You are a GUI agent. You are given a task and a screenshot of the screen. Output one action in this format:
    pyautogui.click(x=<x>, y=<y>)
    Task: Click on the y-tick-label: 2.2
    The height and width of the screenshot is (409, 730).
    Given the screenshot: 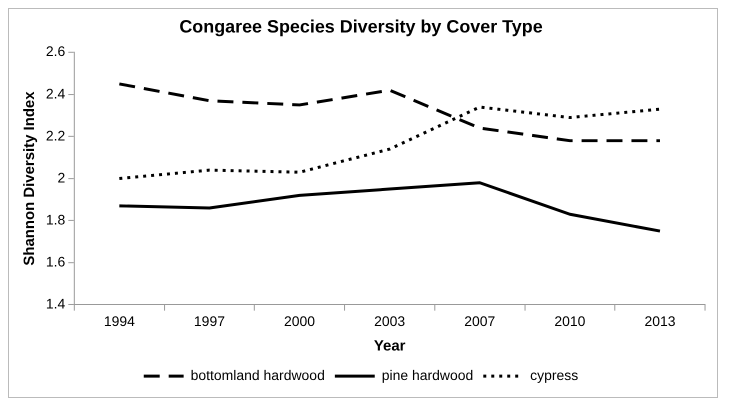 What is the action you would take?
    pyautogui.click(x=56, y=135)
    